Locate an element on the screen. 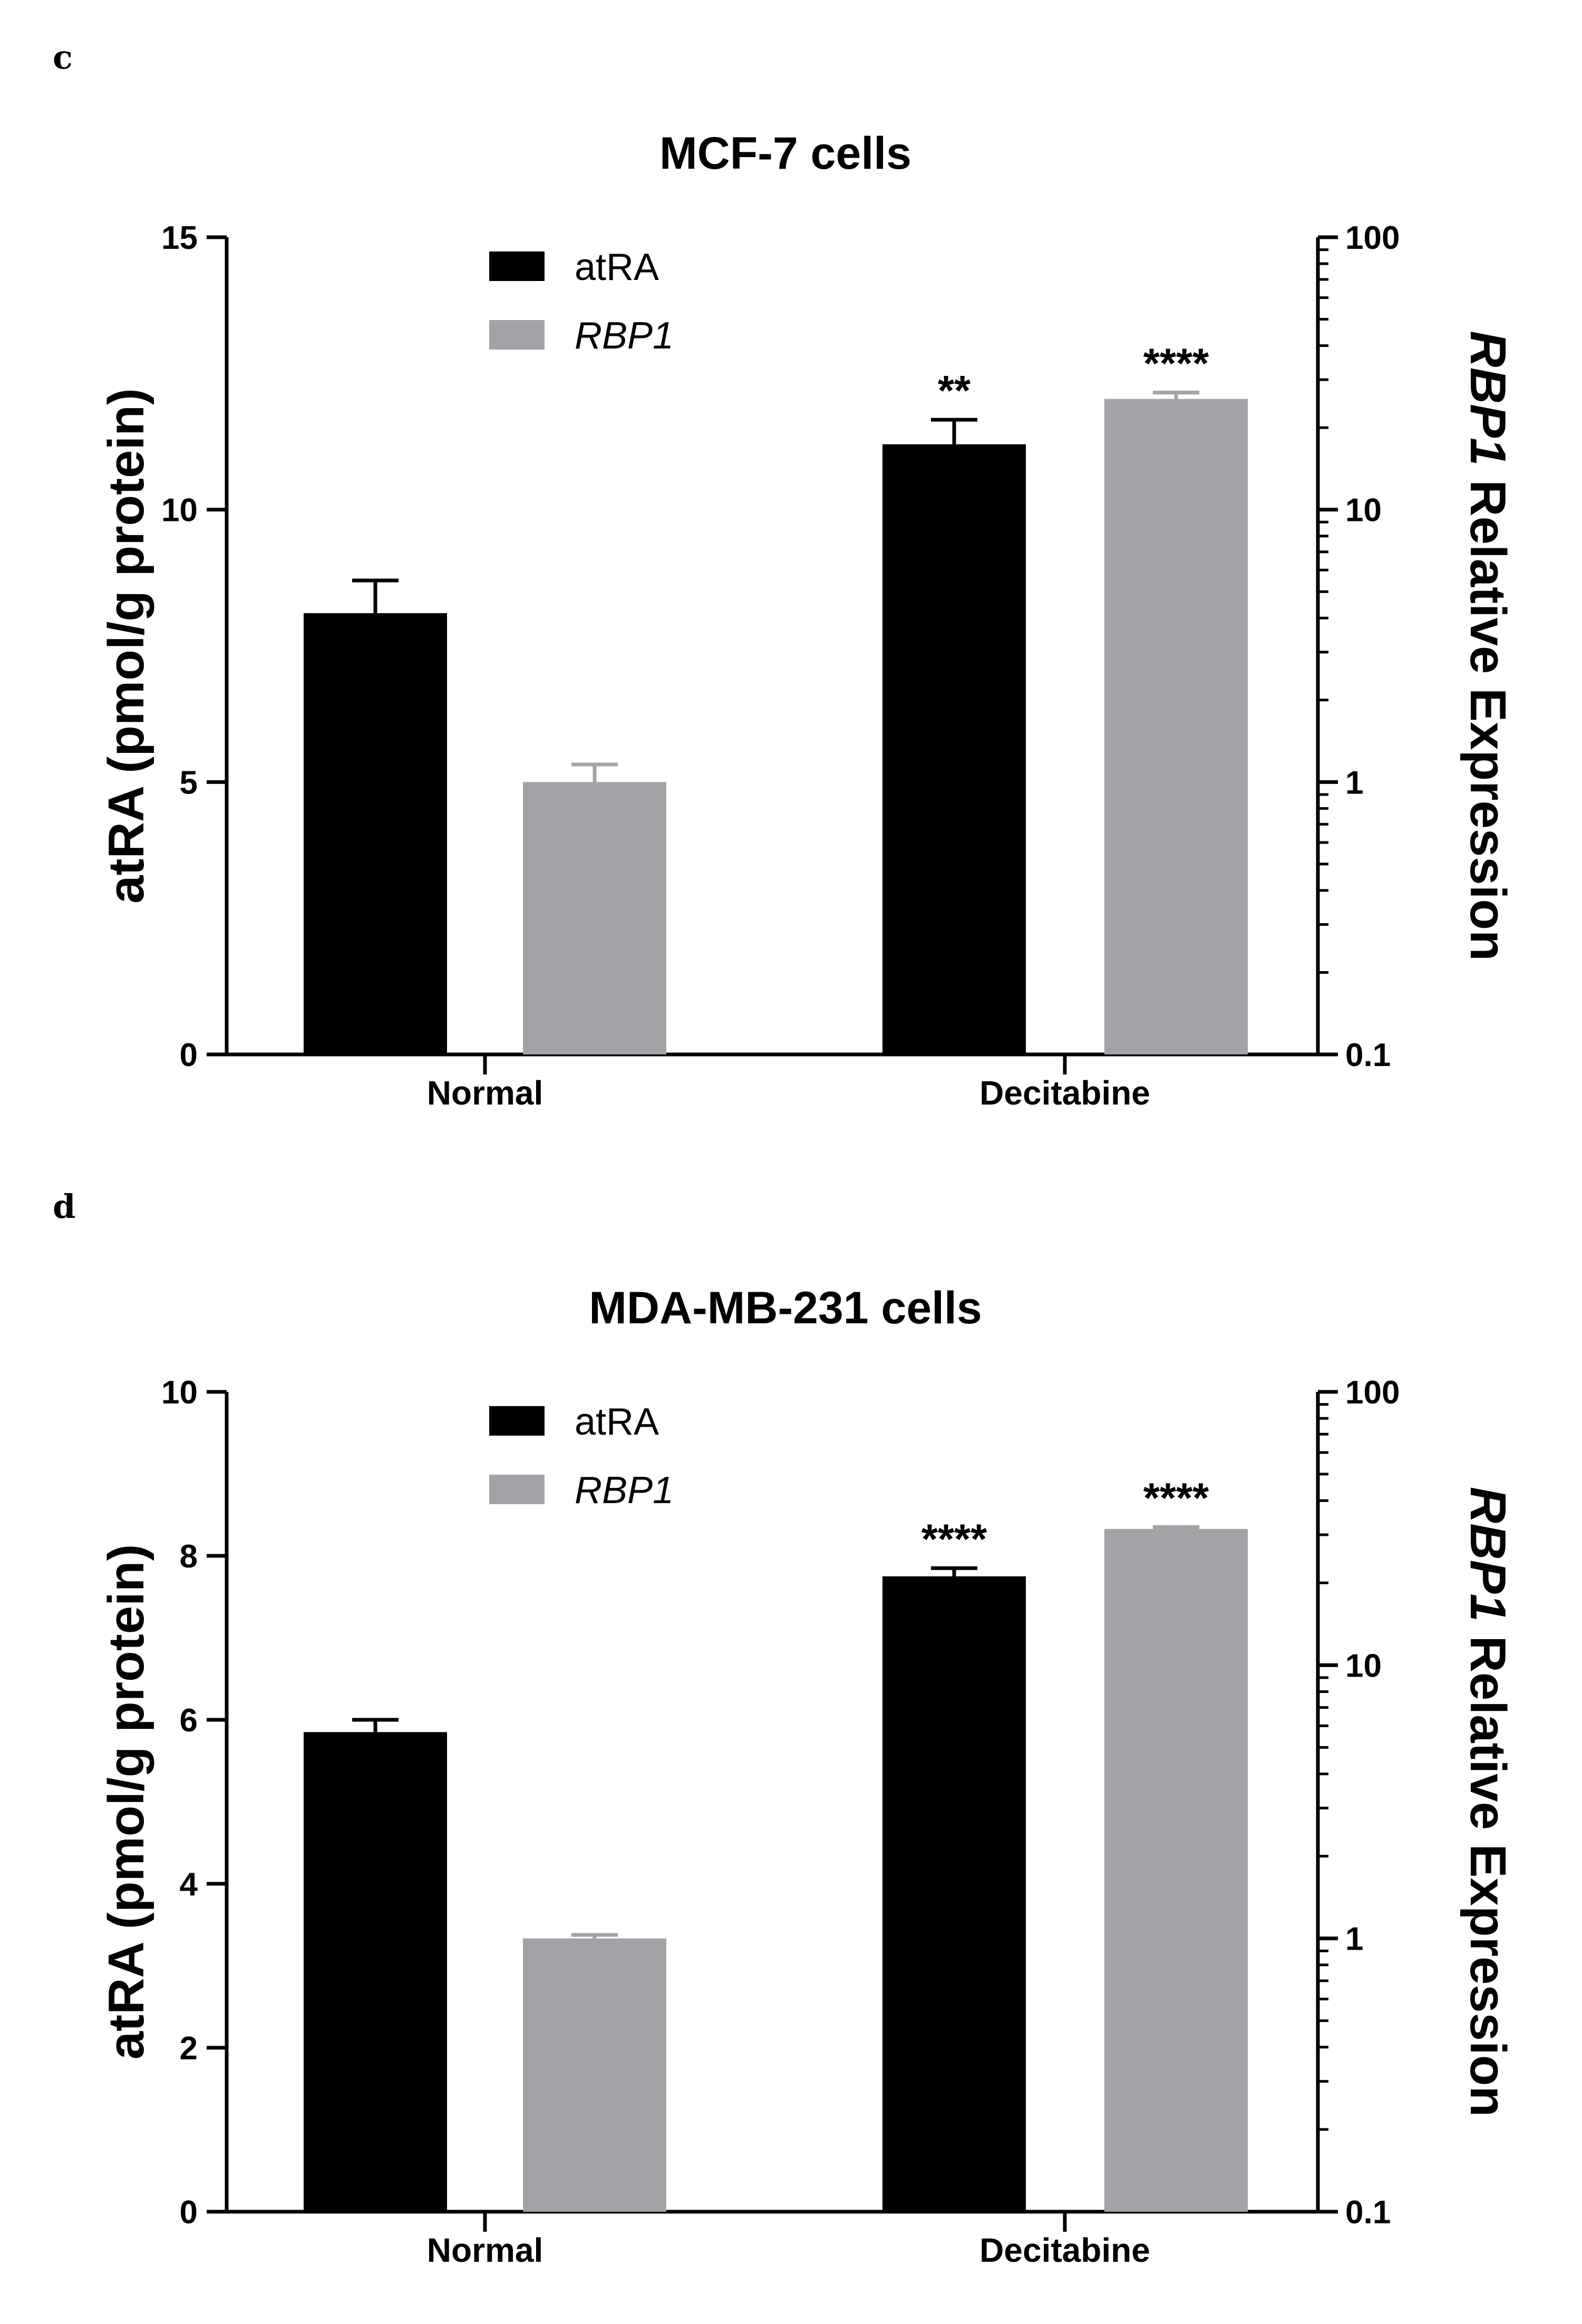 The image size is (1582, 2324). left-y-tick-label: 5 is located at coordinates (189, 782).